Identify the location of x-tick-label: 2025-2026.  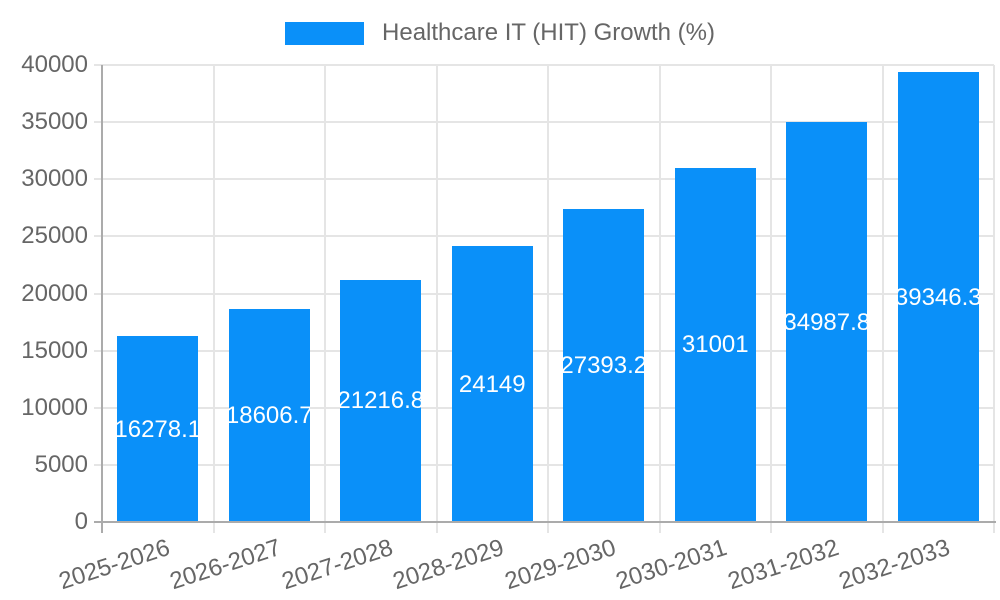
(114, 565).